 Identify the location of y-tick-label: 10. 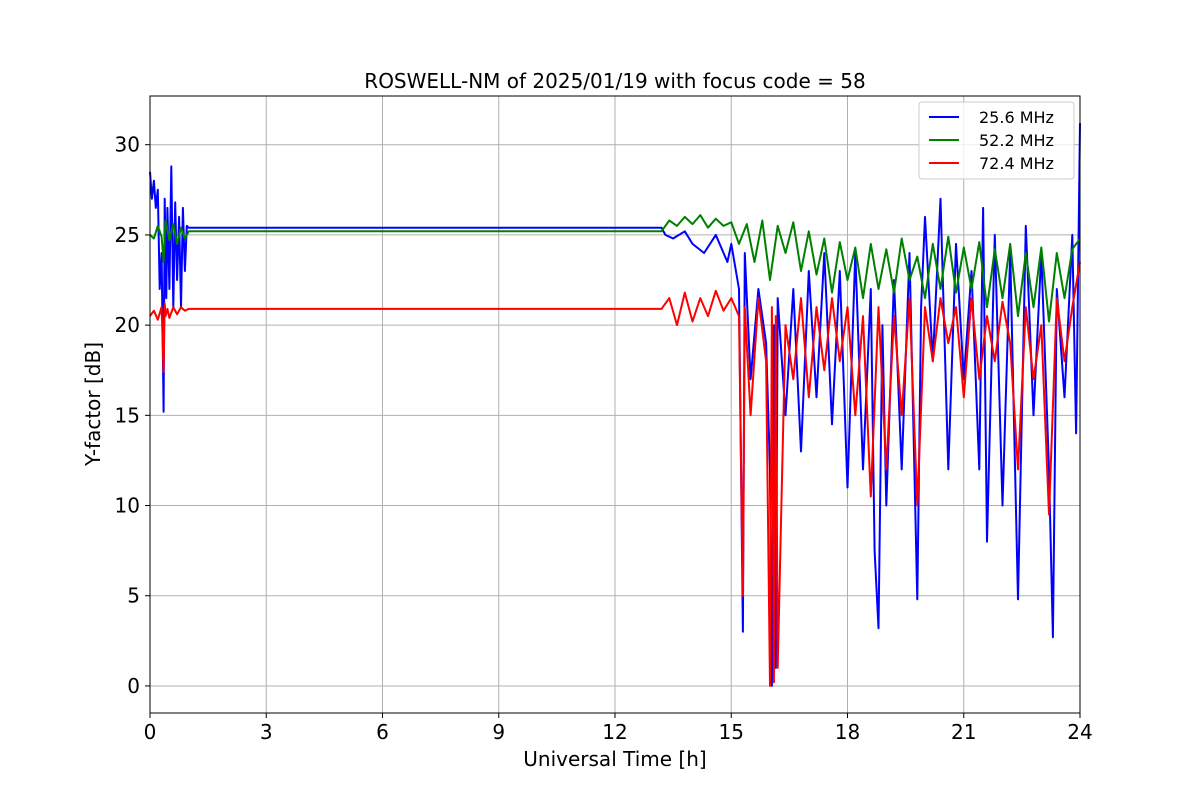
(127, 506).